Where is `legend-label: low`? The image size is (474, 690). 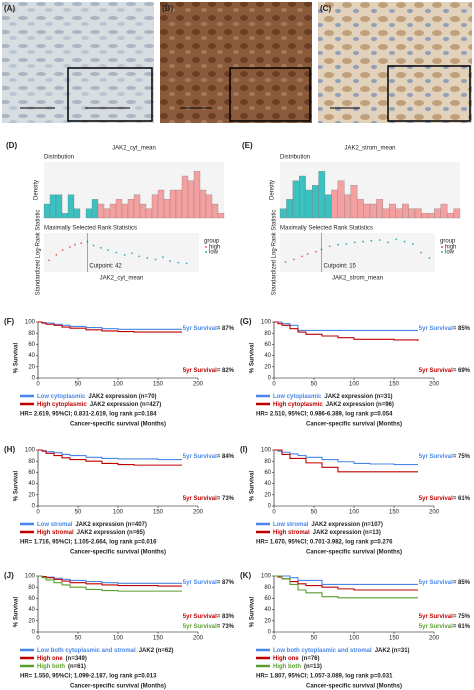
legend-label: low is located at coordinates (450, 253).